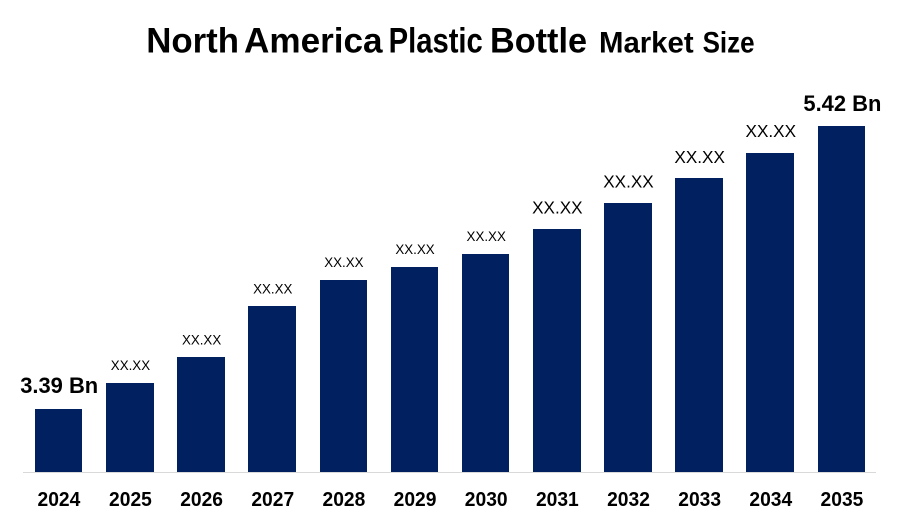  Describe the element at coordinates (59, 385) in the screenshot. I see `svg-text: 3.39 Bn` at that location.